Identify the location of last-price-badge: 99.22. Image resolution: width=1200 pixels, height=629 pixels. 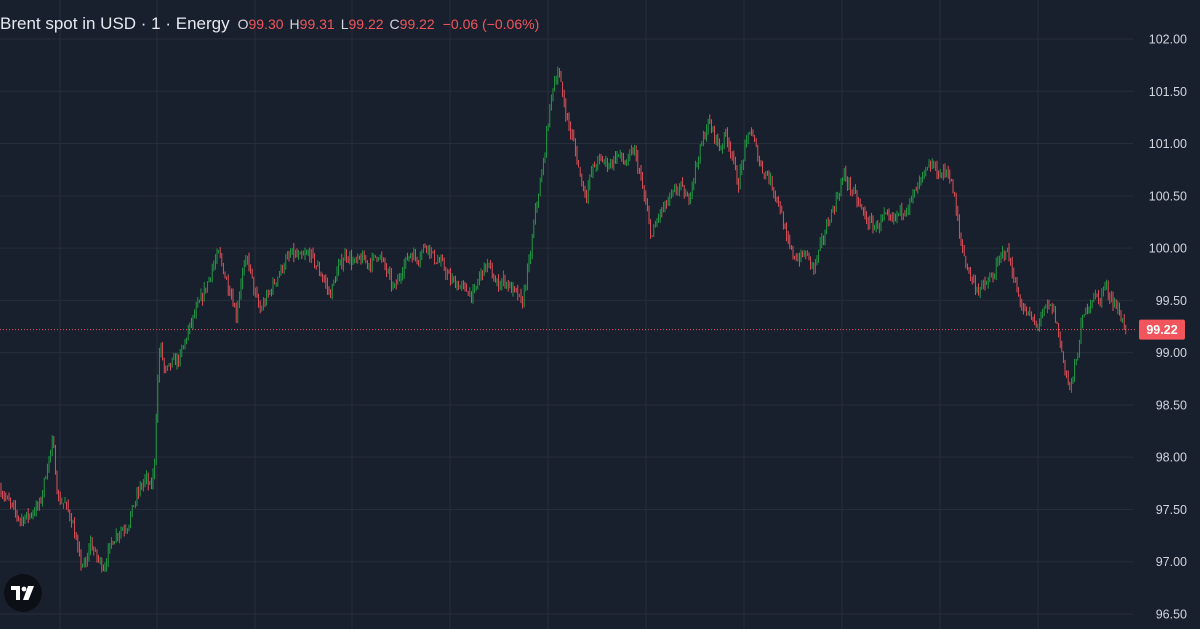
(1162, 329).